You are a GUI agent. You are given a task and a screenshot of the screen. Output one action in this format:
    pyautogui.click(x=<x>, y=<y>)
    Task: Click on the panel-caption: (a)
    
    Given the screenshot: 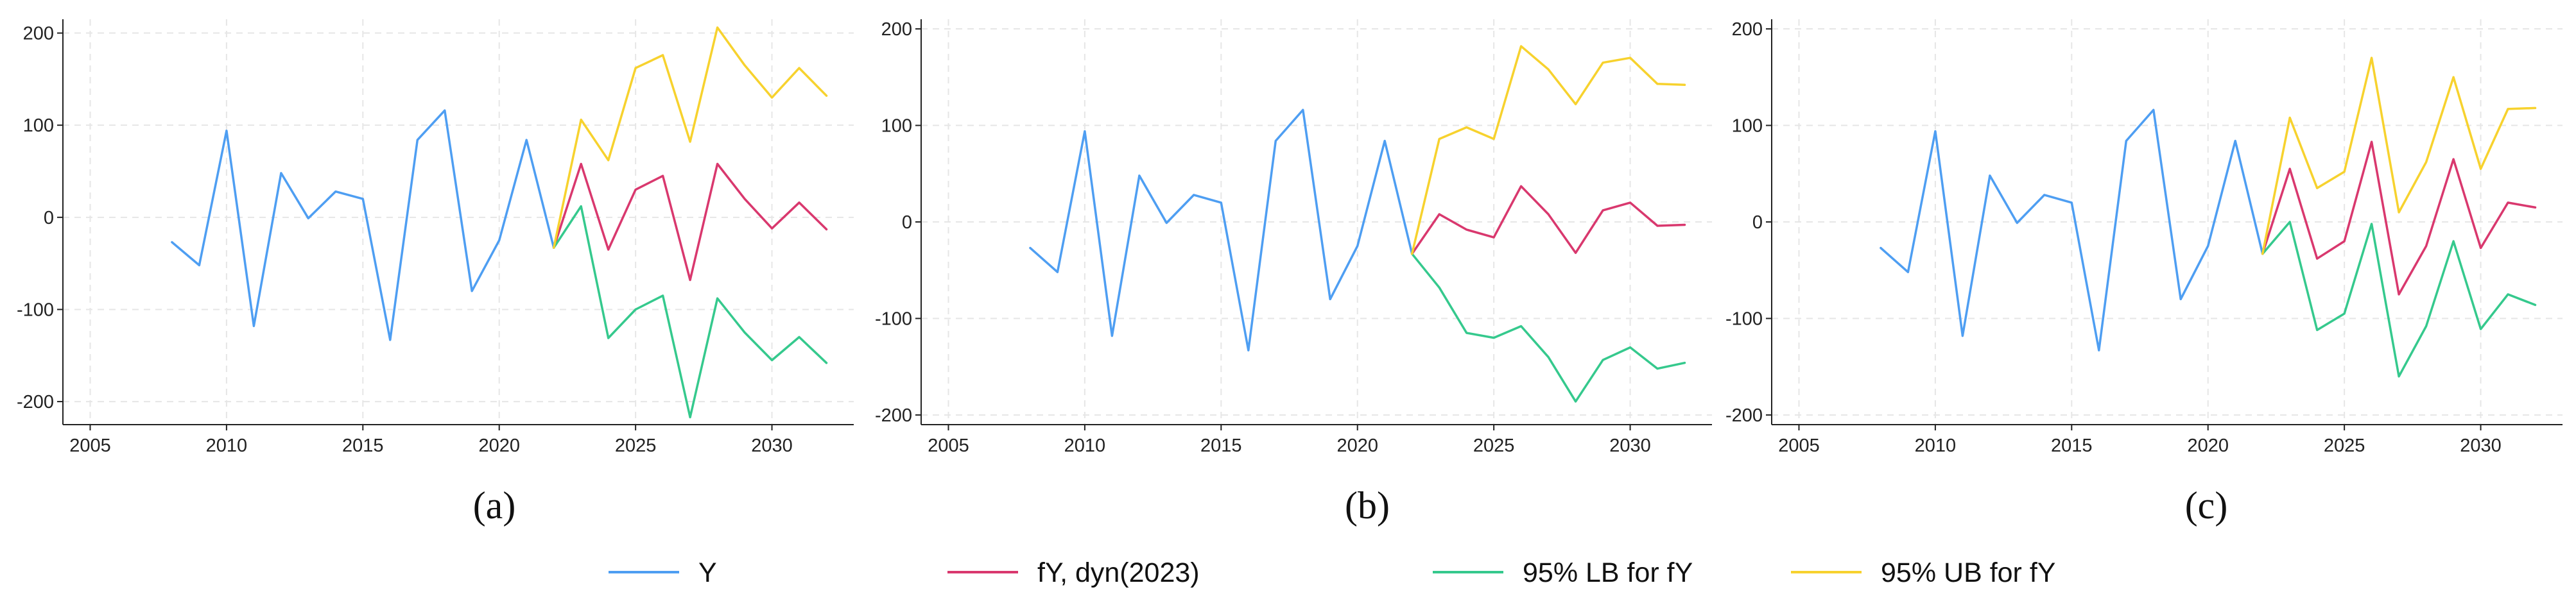 What is the action you would take?
    pyautogui.click(x=495, y=505)
    